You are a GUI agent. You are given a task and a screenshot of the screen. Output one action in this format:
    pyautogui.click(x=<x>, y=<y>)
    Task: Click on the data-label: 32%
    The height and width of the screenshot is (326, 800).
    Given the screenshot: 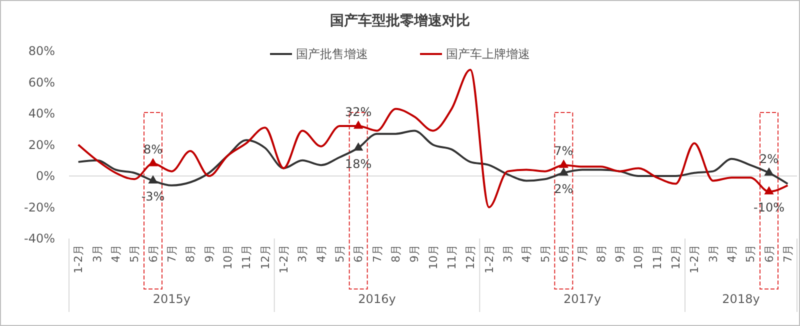 What is the action you would take?
    pyautogui.click(x=358, y=112)
    